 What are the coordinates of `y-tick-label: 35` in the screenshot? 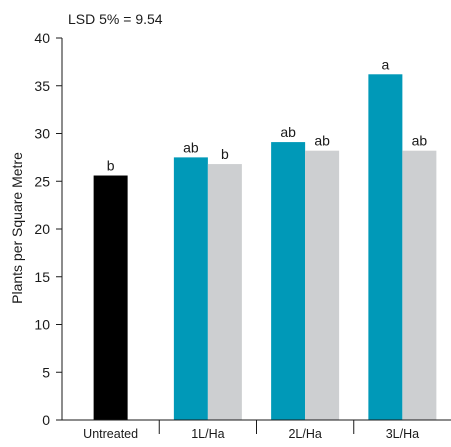 It's located at (42, 86).